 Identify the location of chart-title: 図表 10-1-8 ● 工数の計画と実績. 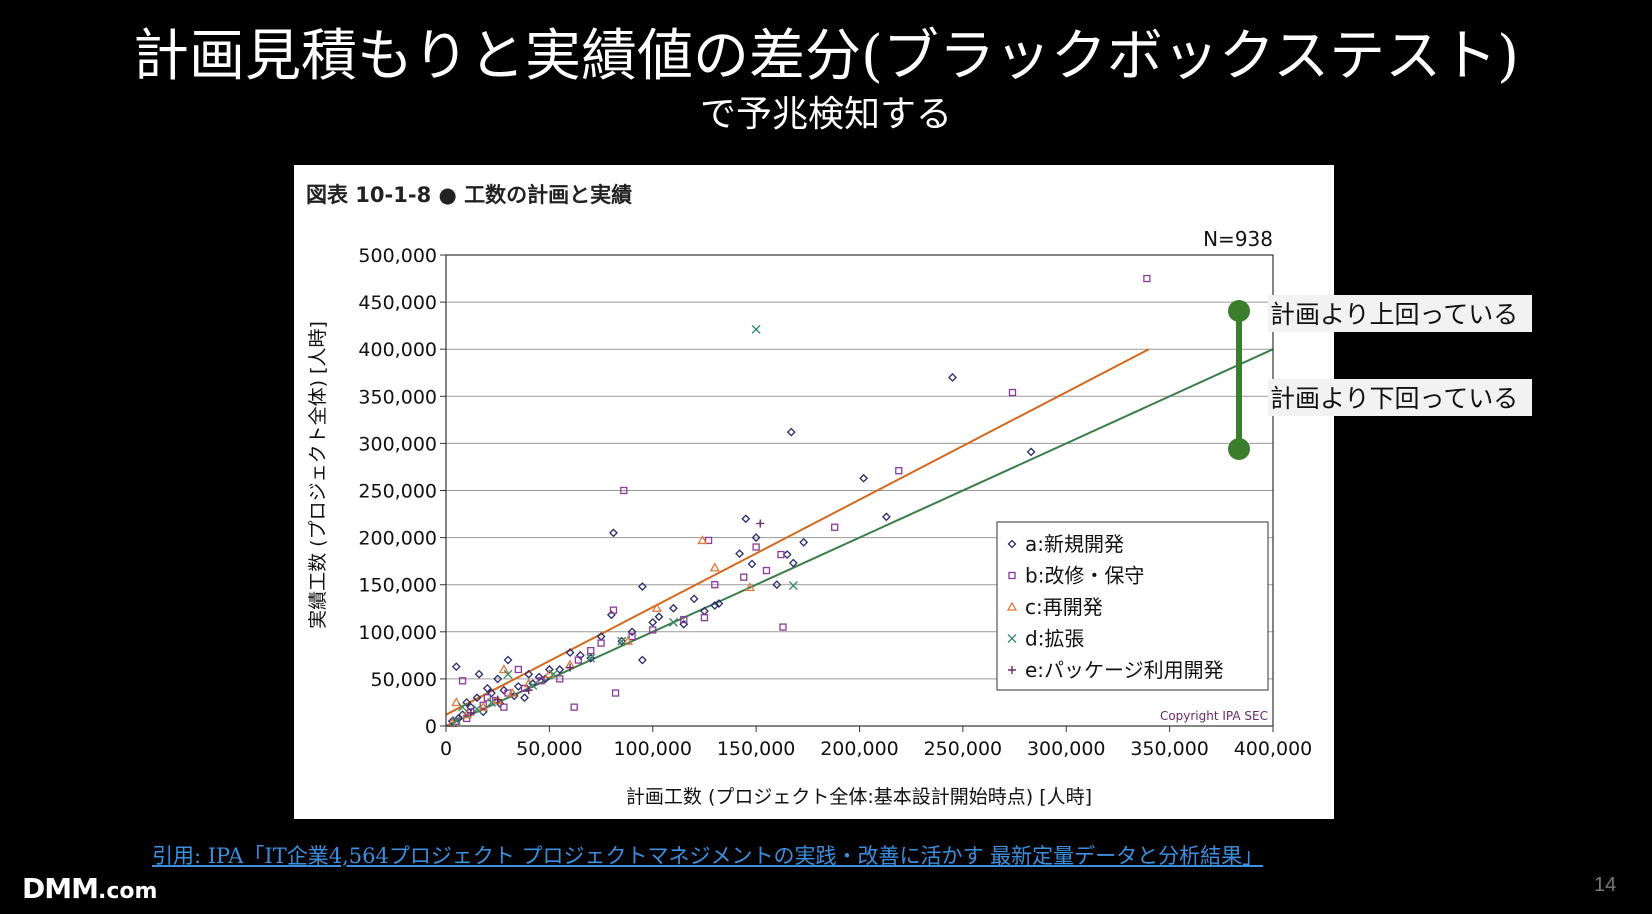
(469, 195).